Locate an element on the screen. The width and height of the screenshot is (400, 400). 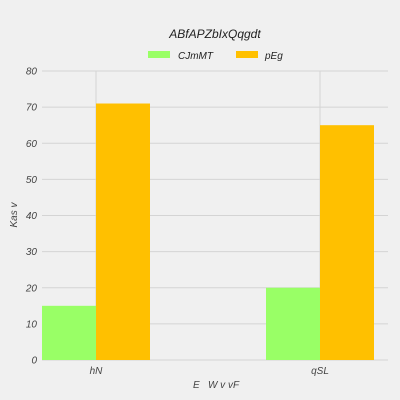
bar-cjmmt-qsl is located at coordinates (293, 323).